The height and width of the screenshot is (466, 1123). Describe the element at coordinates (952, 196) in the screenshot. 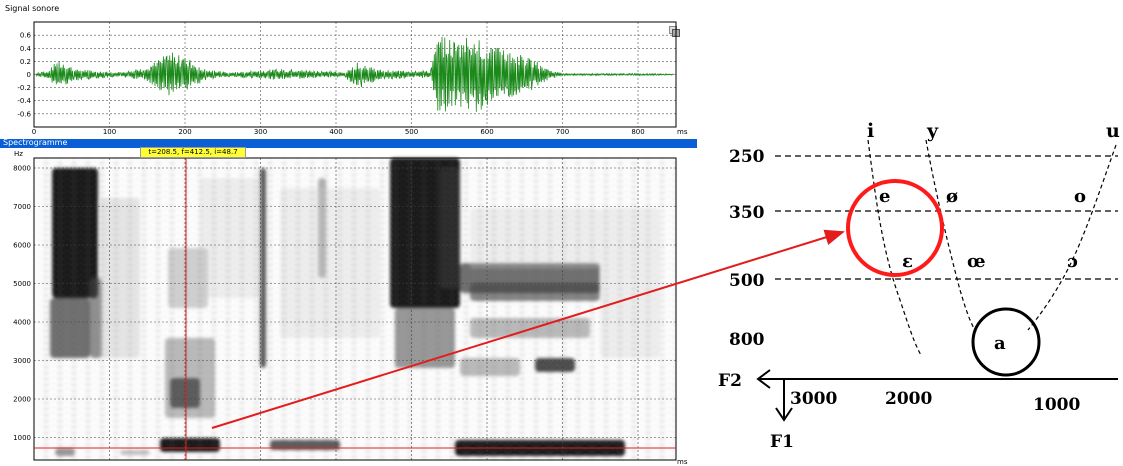

I see `vowel-o-slash: ø` at that location.